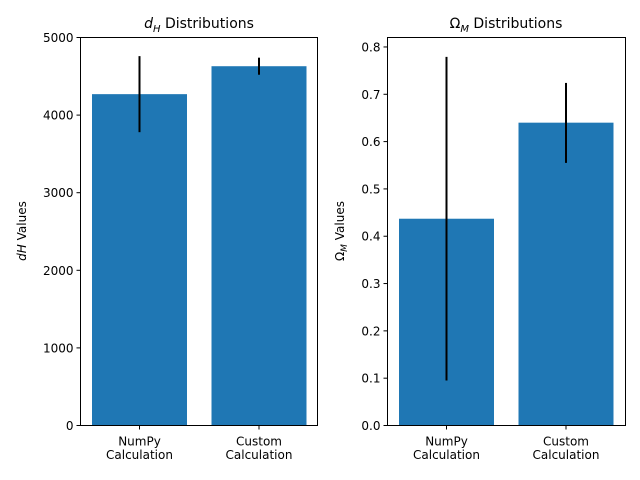  Describe the element at coordinates (58, 348) in the screenshot. I see `y-tick-label: 1000` at that location.